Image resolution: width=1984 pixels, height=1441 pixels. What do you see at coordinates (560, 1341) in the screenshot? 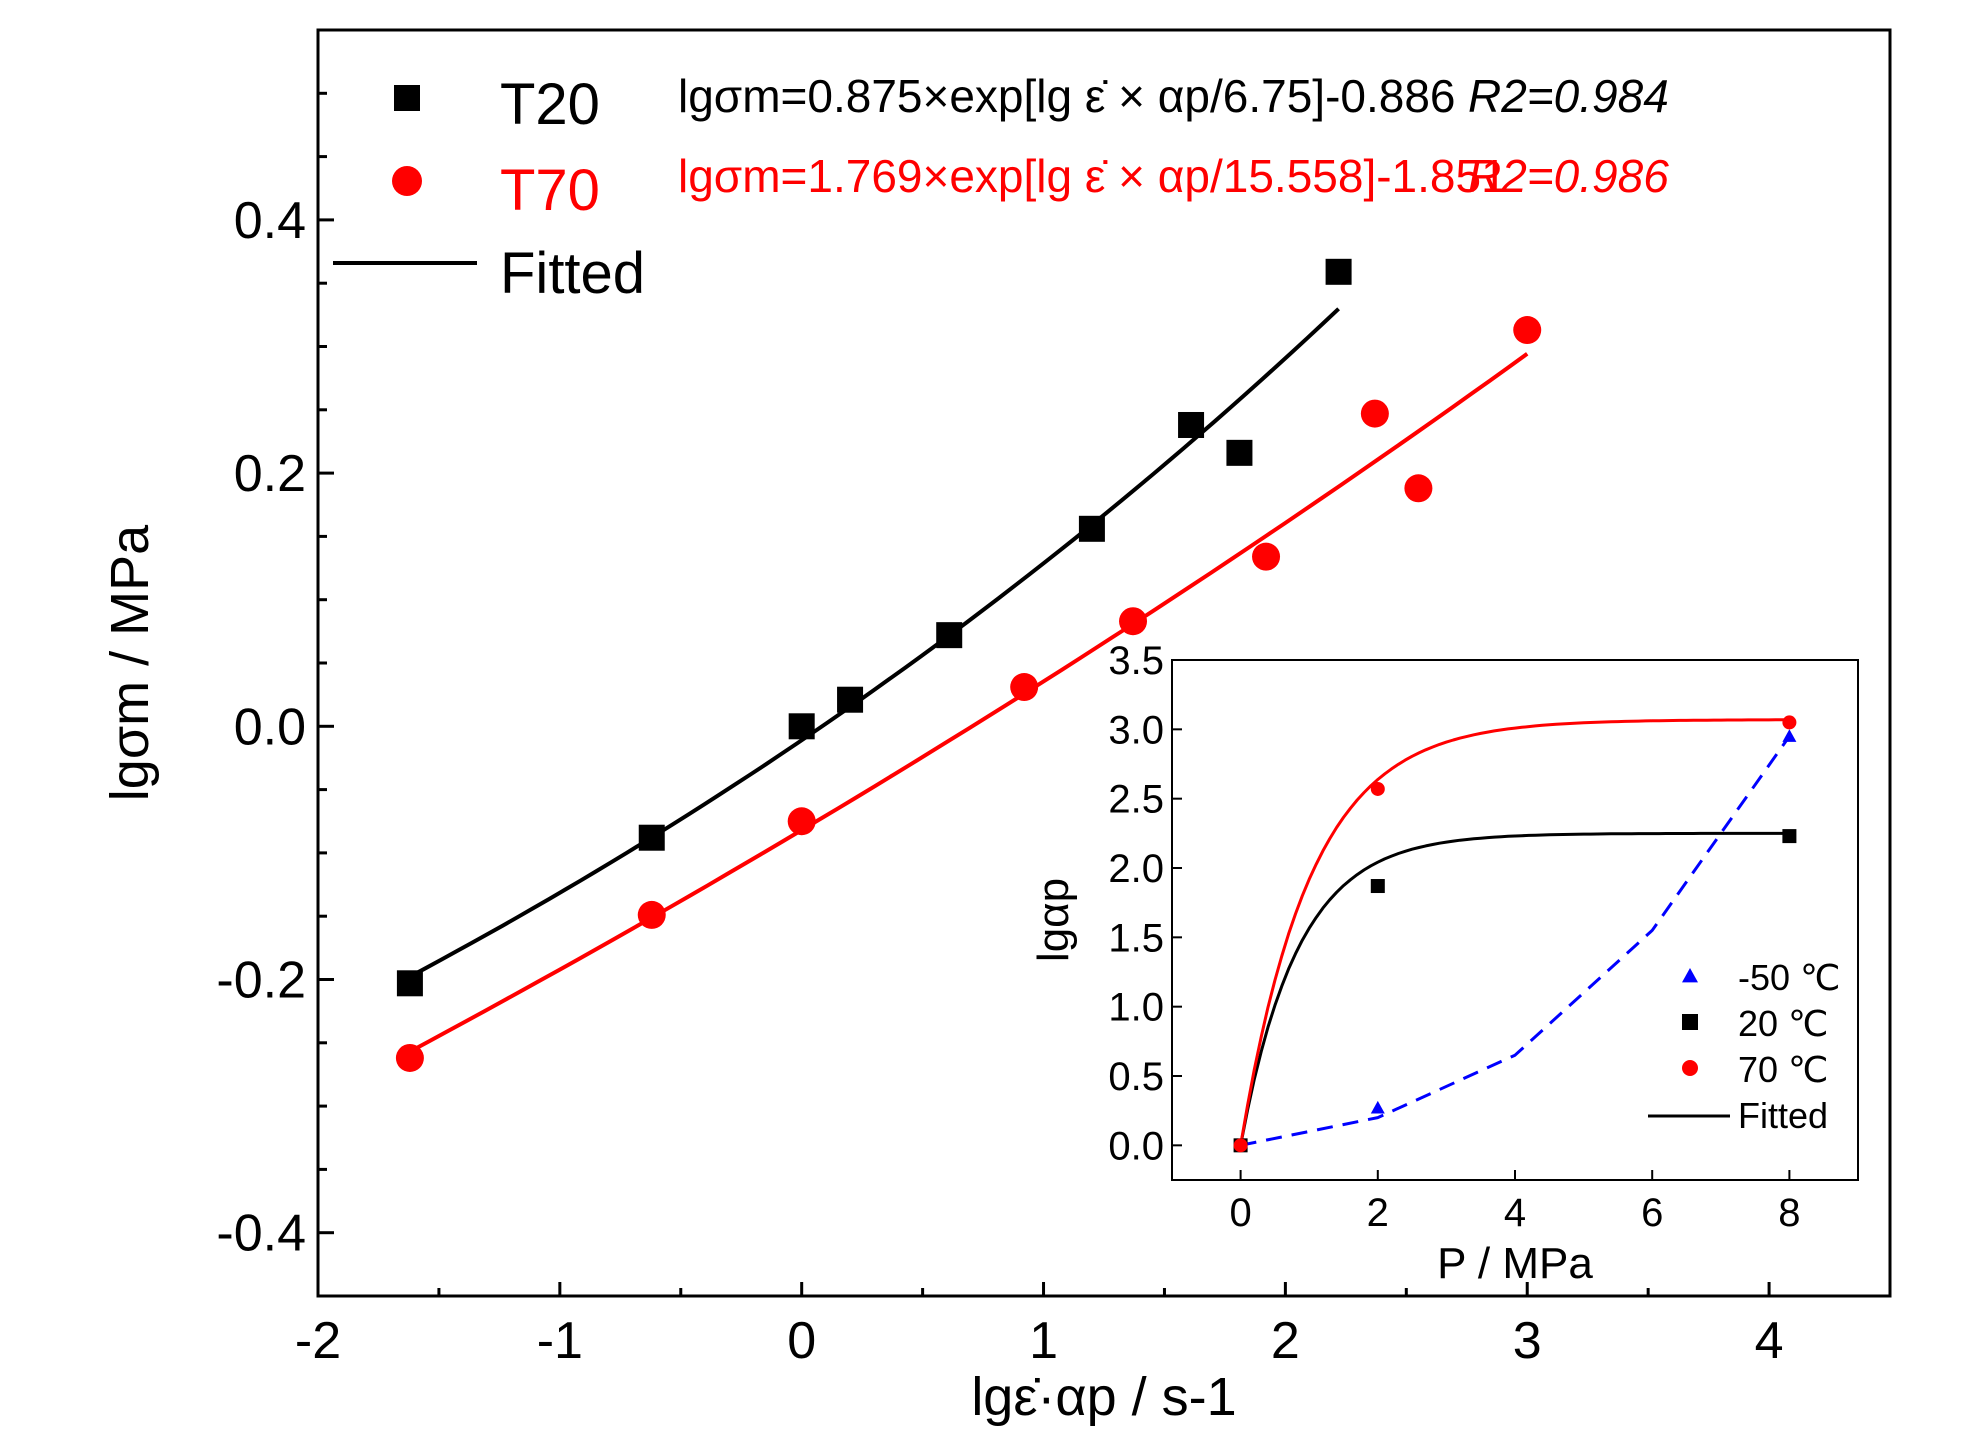
I see `x-tick-label: -1` at bounding box center [560, 1341].